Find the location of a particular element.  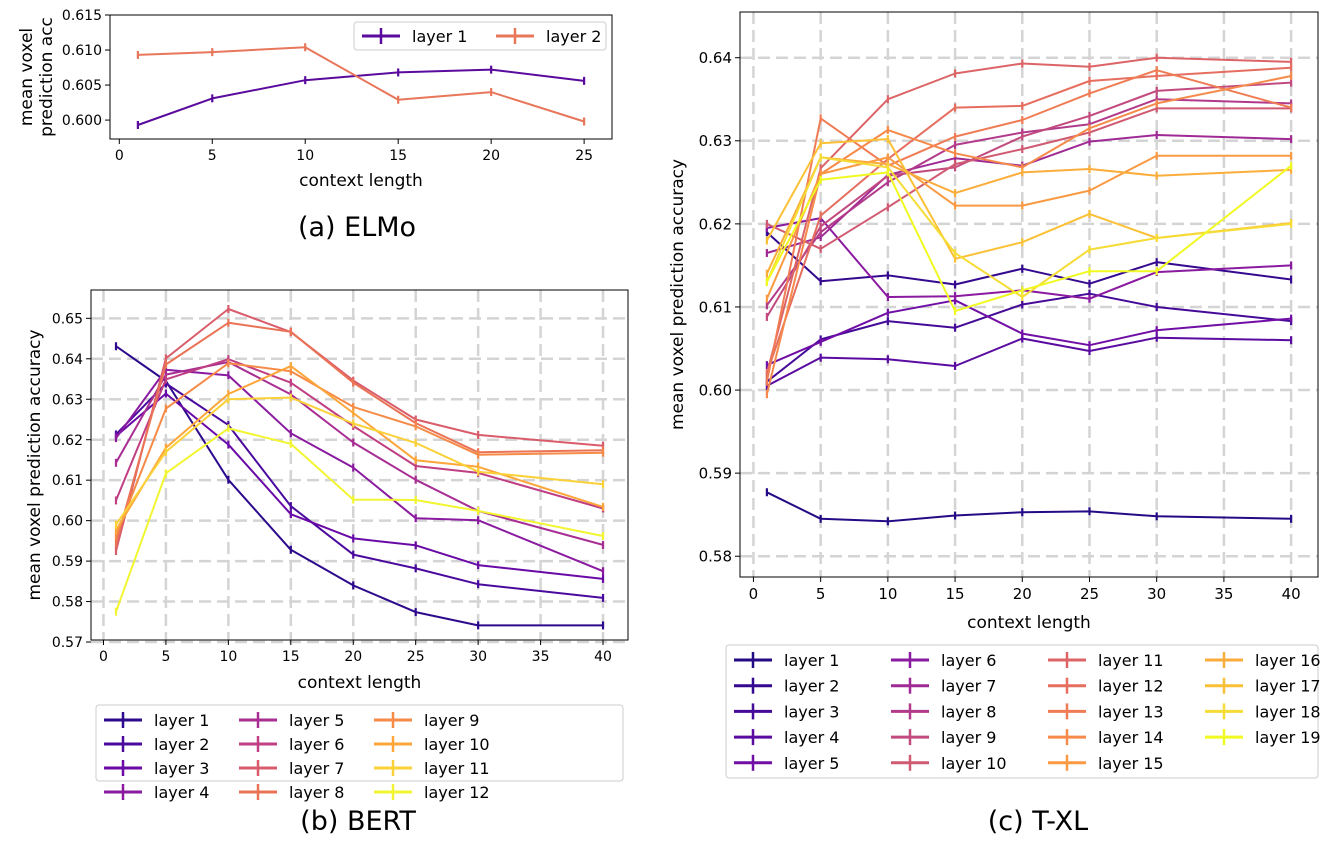

y-tick-label: 0.605 is located at coordinates (82, 86).